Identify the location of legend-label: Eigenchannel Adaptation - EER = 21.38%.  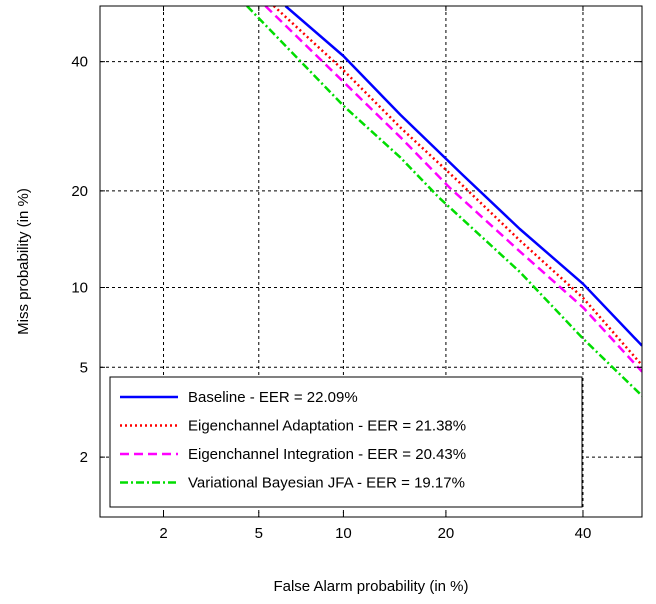
(327, 426).